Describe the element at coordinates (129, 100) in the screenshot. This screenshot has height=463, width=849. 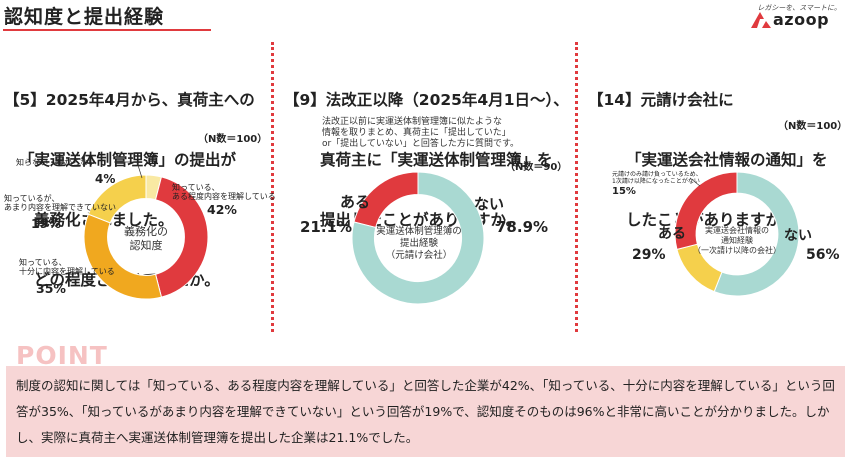
I see `q5-question-line: 【5】2025年4月から、真荷主への` at that location.